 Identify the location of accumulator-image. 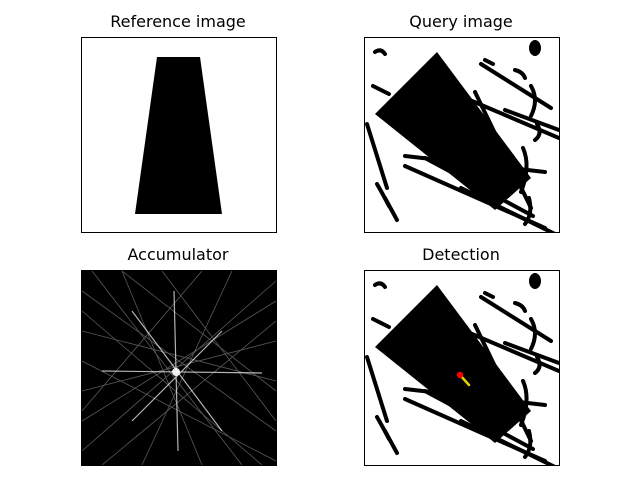
(179, 368).